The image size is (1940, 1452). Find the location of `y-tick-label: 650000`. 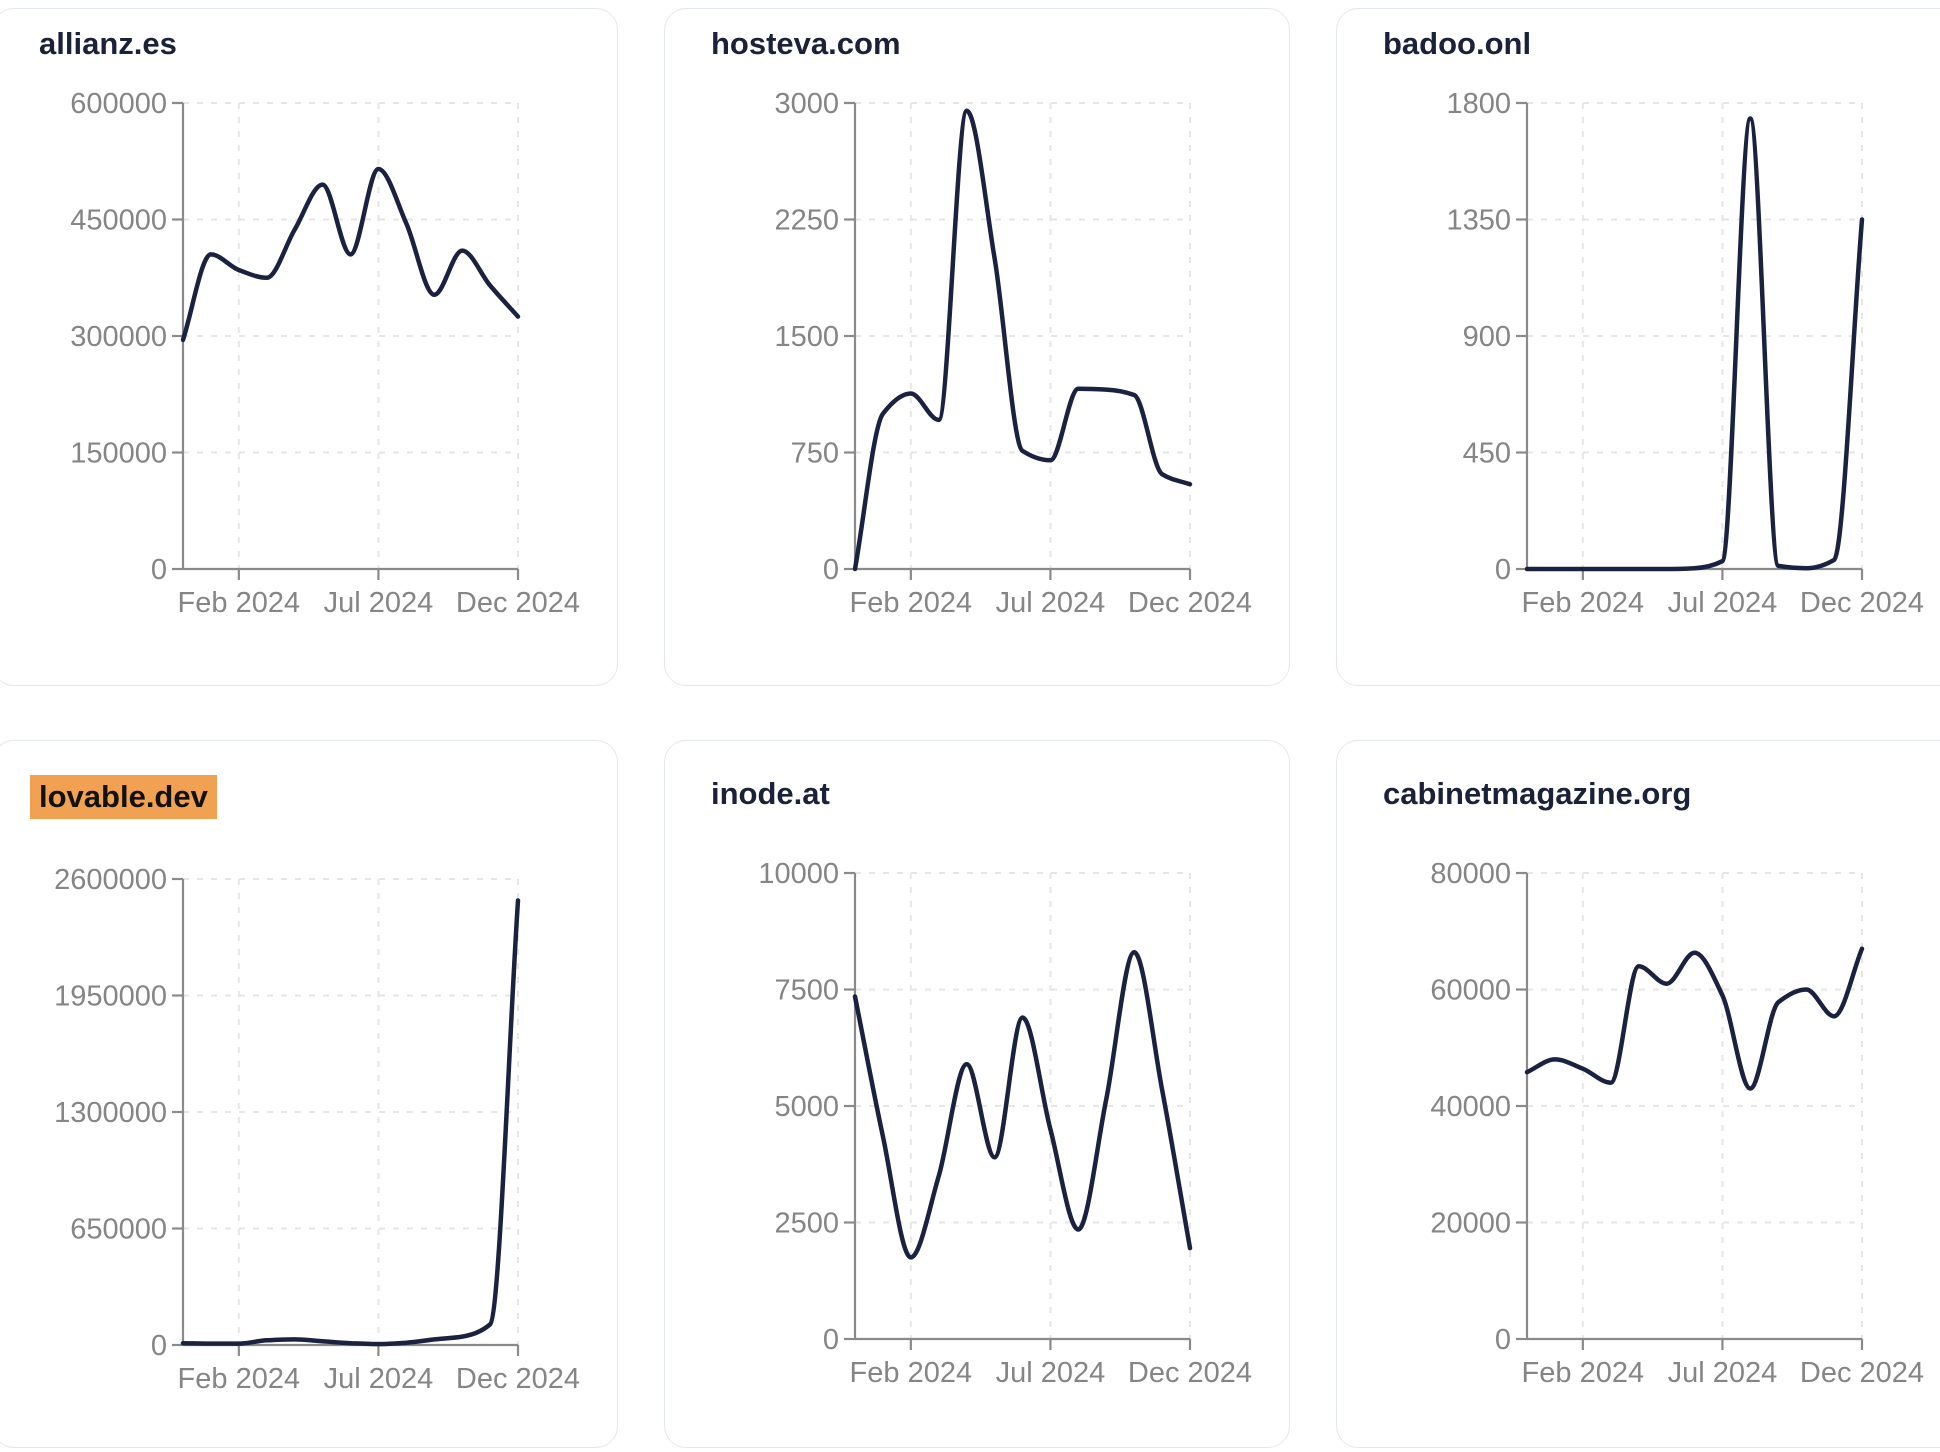

y-tick-label: 650000 is located at coordinates (118, 1230).